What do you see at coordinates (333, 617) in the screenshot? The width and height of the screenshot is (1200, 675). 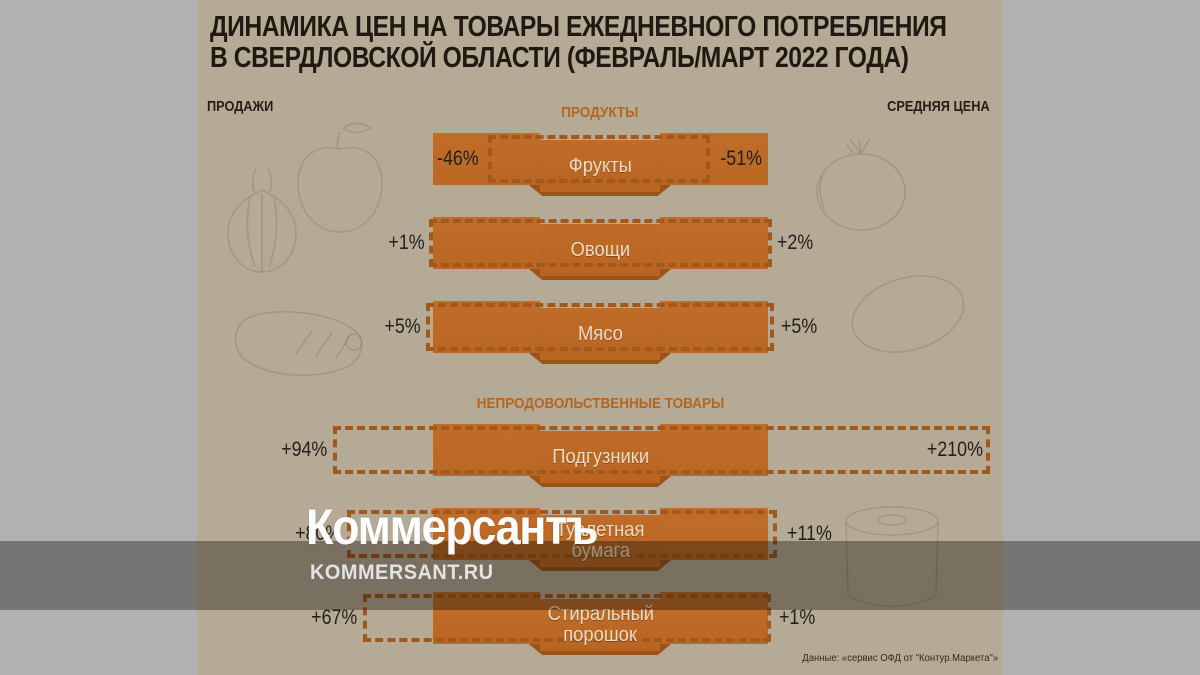 I see `sales-change-value: +67%` at bounding box center [333, 617].